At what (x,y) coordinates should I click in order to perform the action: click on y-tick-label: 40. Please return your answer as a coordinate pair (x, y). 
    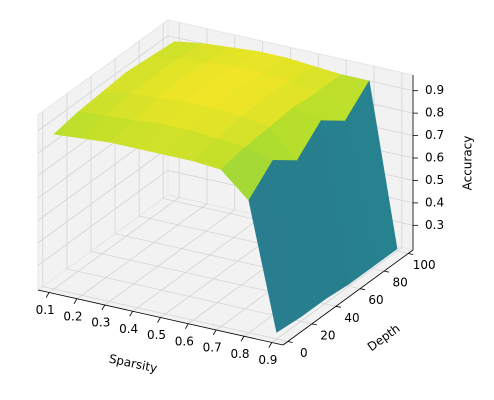
    Looking at the image, I should click on (351, 318).